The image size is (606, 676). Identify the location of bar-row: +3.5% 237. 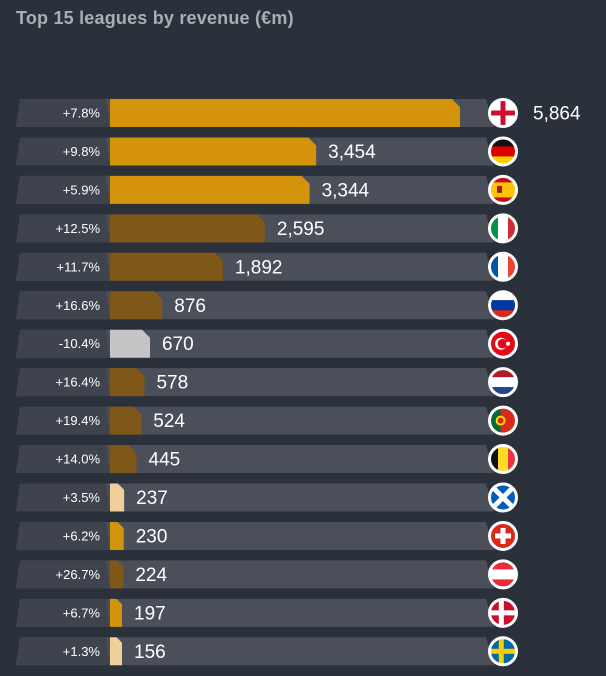
(267, 497).